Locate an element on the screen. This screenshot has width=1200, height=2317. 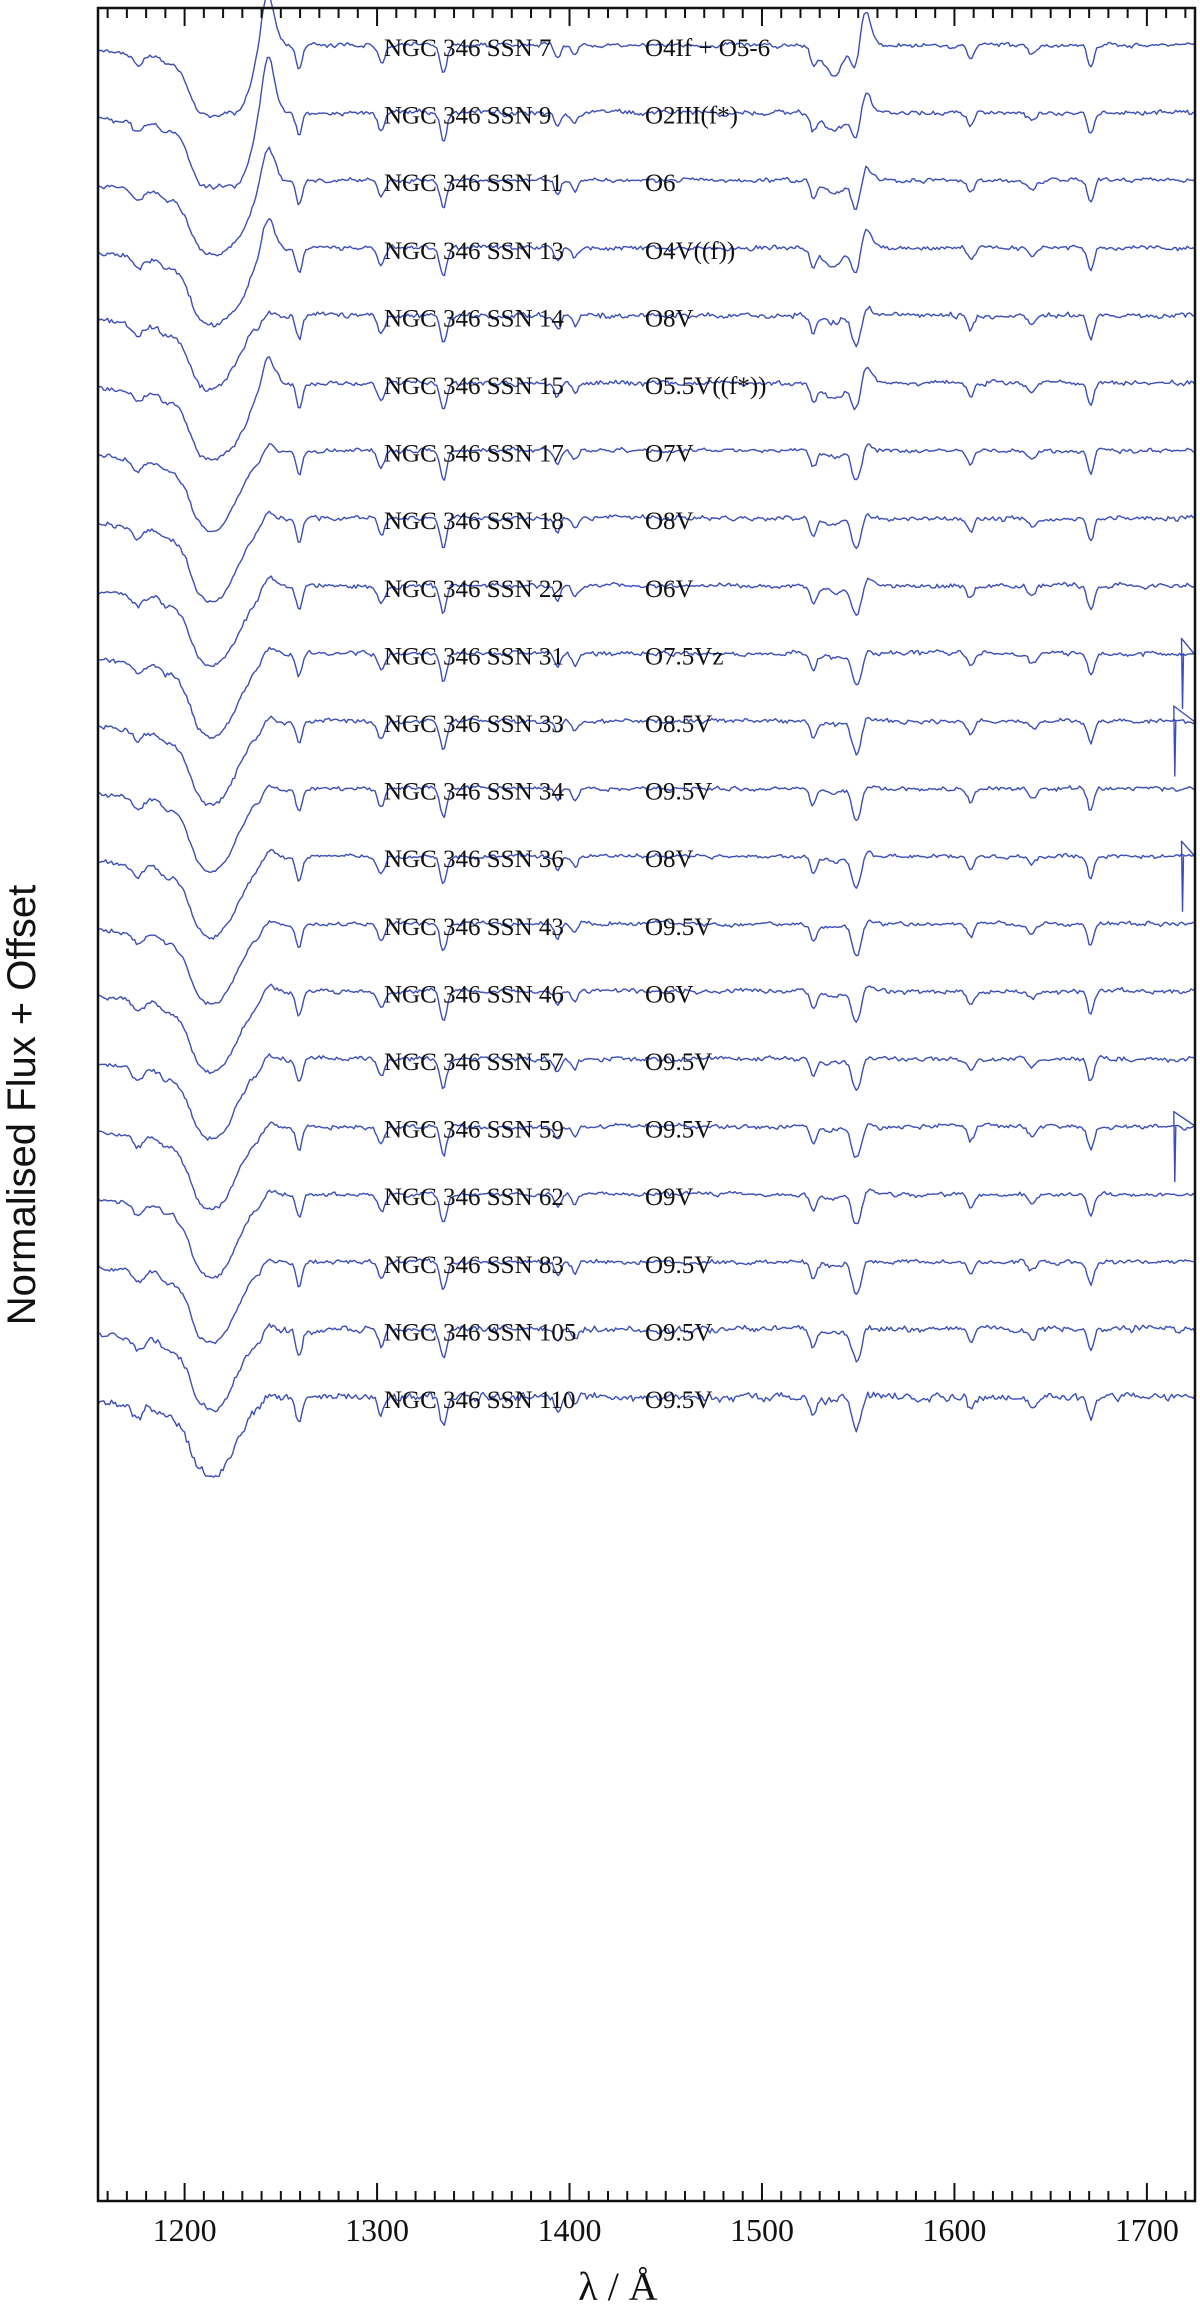
series-name-label-15: NGC 346 SSN 46 is located at coordinates (474, 994).